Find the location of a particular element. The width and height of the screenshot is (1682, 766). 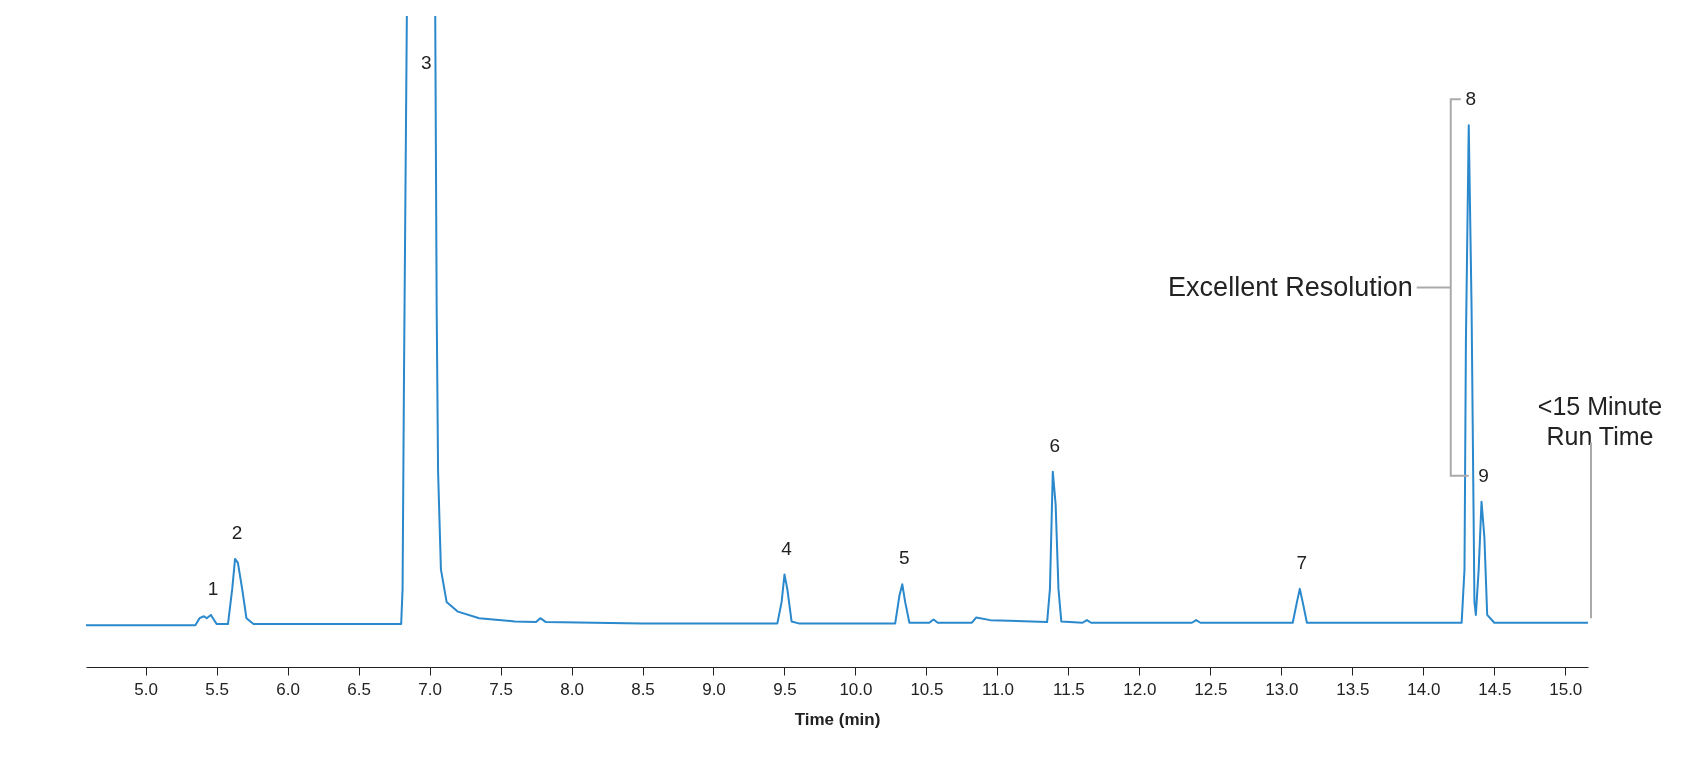

x-tick-label: 15.0 is located at coordinates (1566, 689).